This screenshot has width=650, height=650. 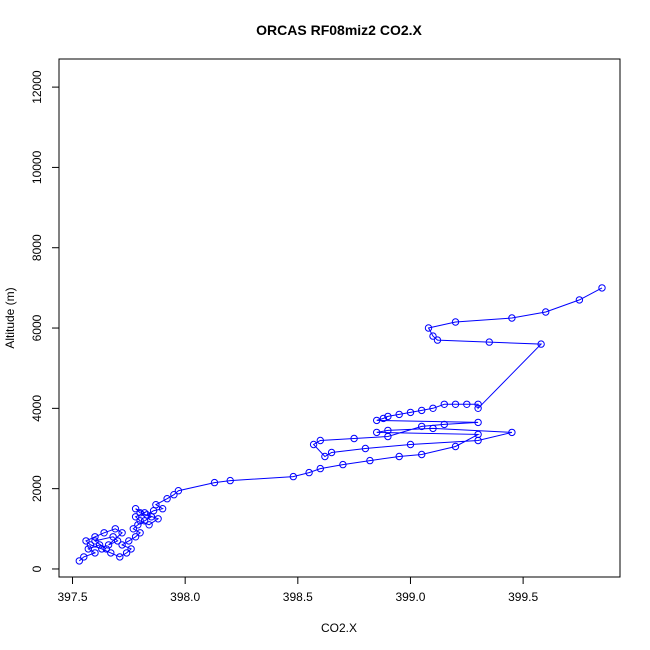 I want to click on chart-title: ORCAS RF08miz2 CO2.X, so click(x=339, y=30).